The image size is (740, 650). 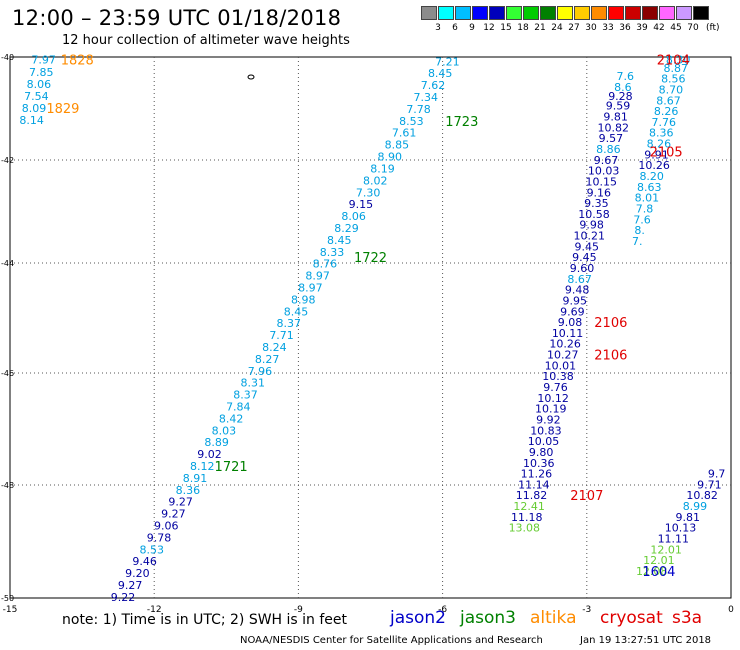 What do you see at coordinates (238, 406) in the screenshot?
I see `wave-height-value: 7.84` at bounding box center [238, 406].